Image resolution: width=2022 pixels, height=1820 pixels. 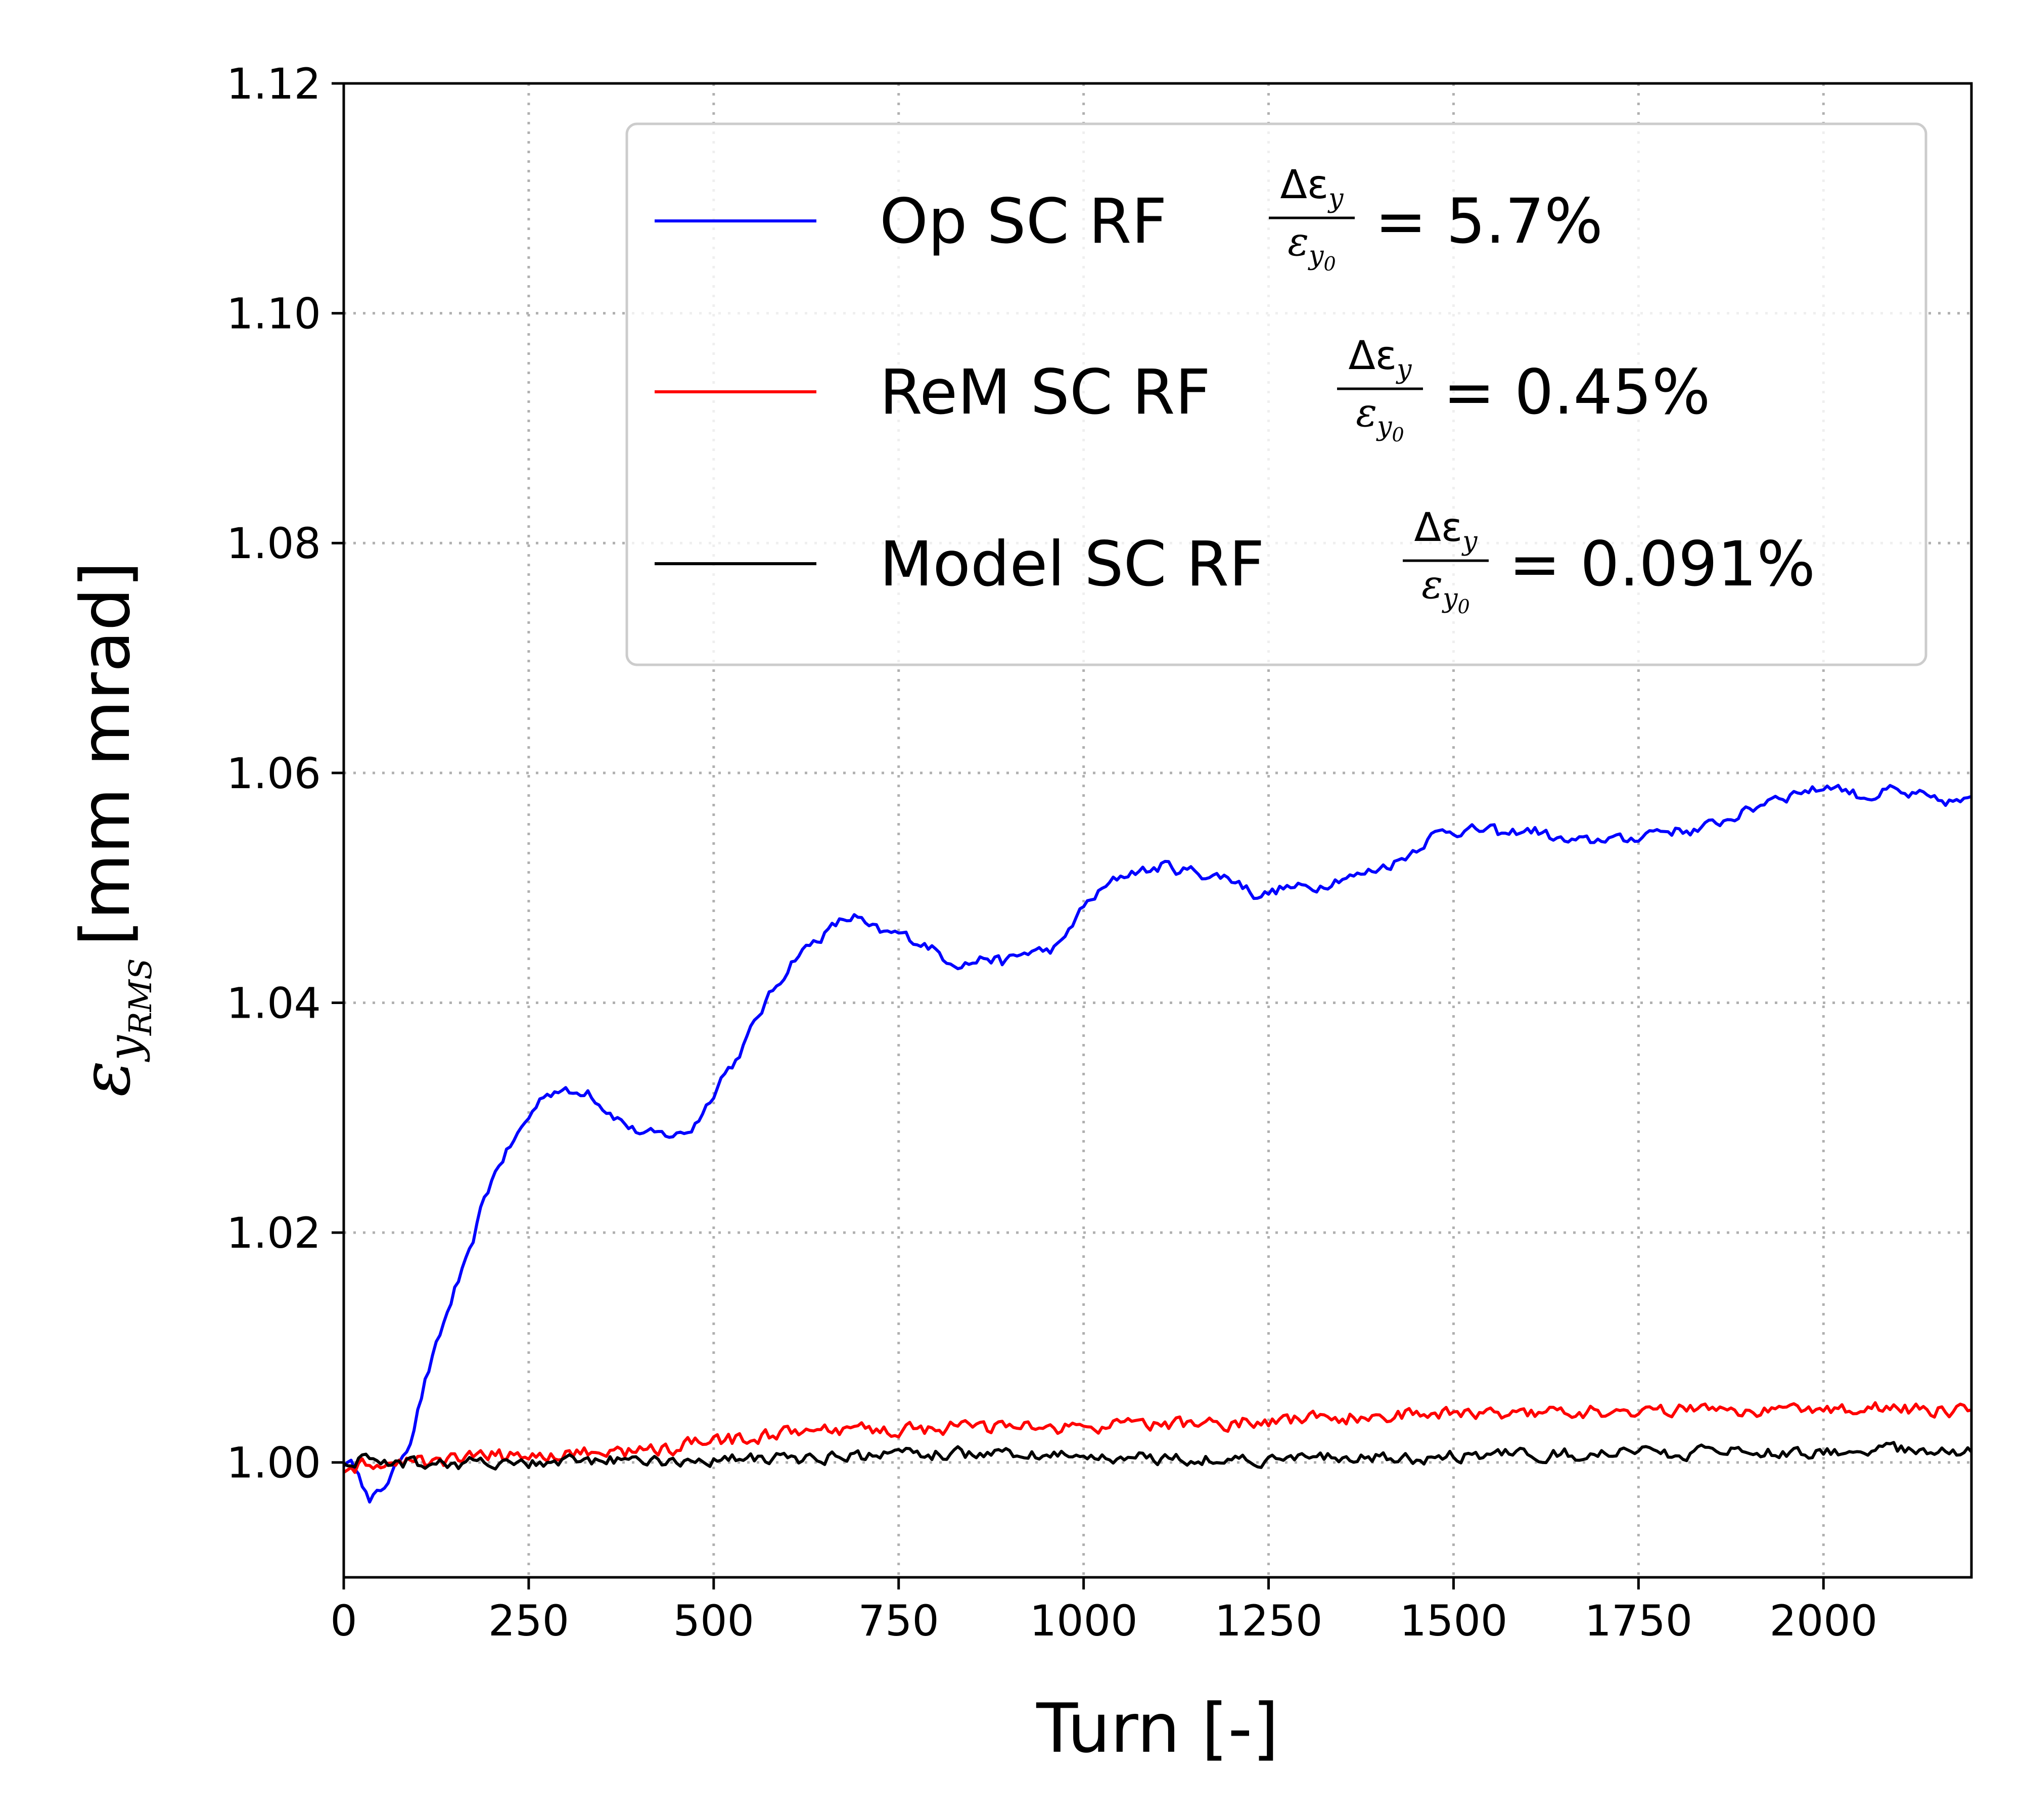 What do you see at coordinates (273, 1003) in the screenshot?
I see `y-tick-label: 1.04` at bounding box center [273, 1003].